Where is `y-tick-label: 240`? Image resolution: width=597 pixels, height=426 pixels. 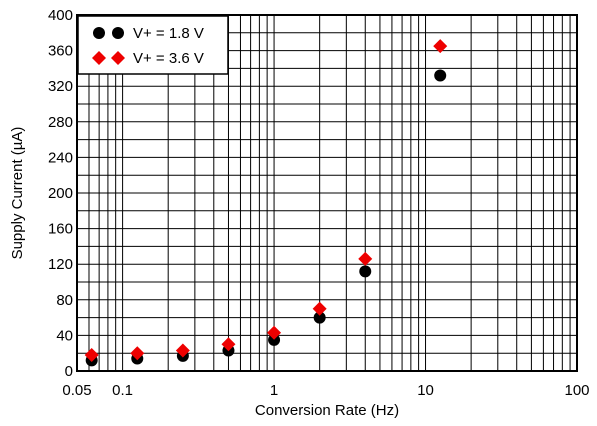 y-tick-label: 240 is located at coordinates (60, 157).